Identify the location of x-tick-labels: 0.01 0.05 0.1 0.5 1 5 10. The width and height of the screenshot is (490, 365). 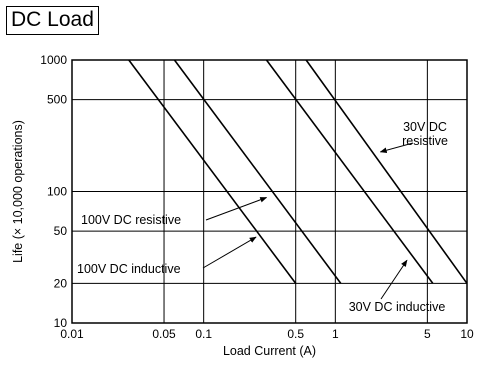
(267, 334).